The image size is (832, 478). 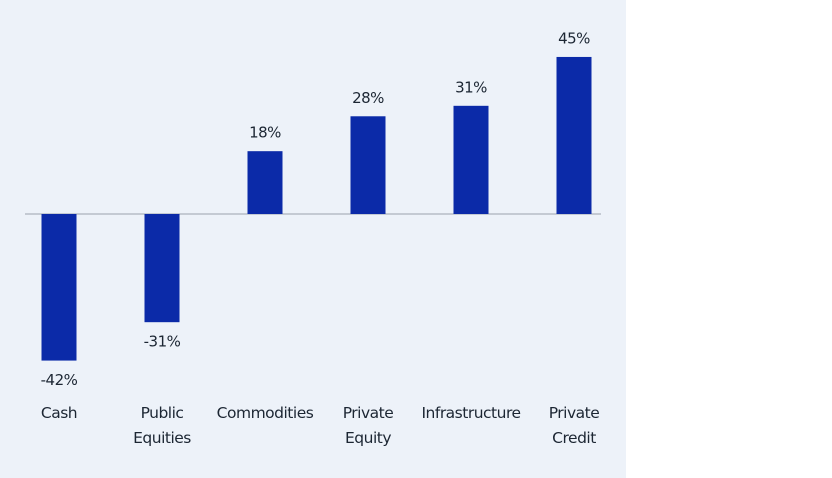 What do you see at coordinates (162, 342) in the screenshot?
I see `value-label: -31%` at bounding box center [162, 342].